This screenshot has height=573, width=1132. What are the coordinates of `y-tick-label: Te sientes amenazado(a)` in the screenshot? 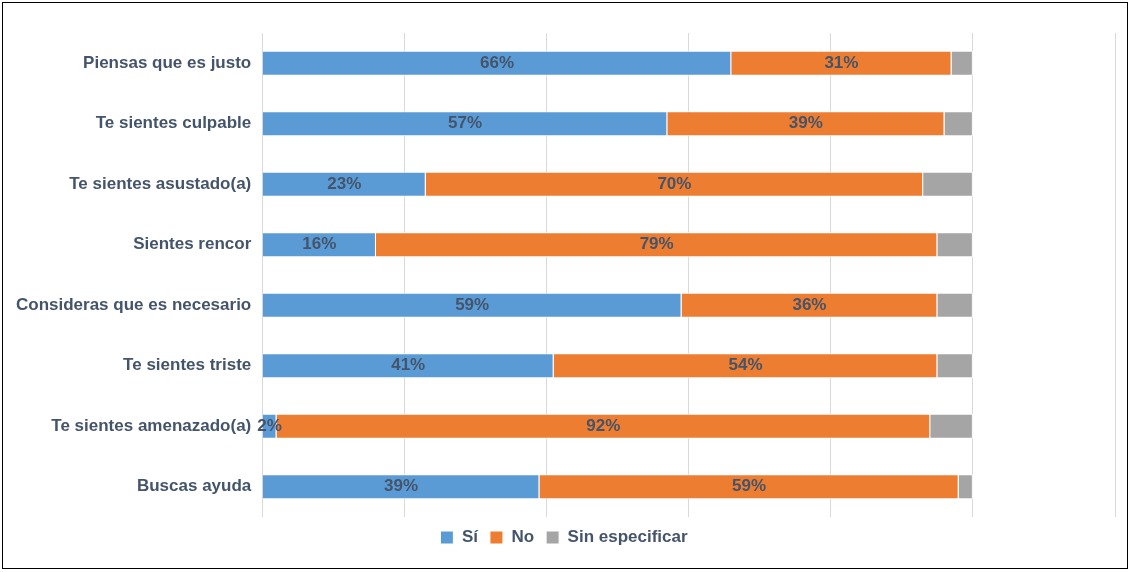 It's located at (151, 425).